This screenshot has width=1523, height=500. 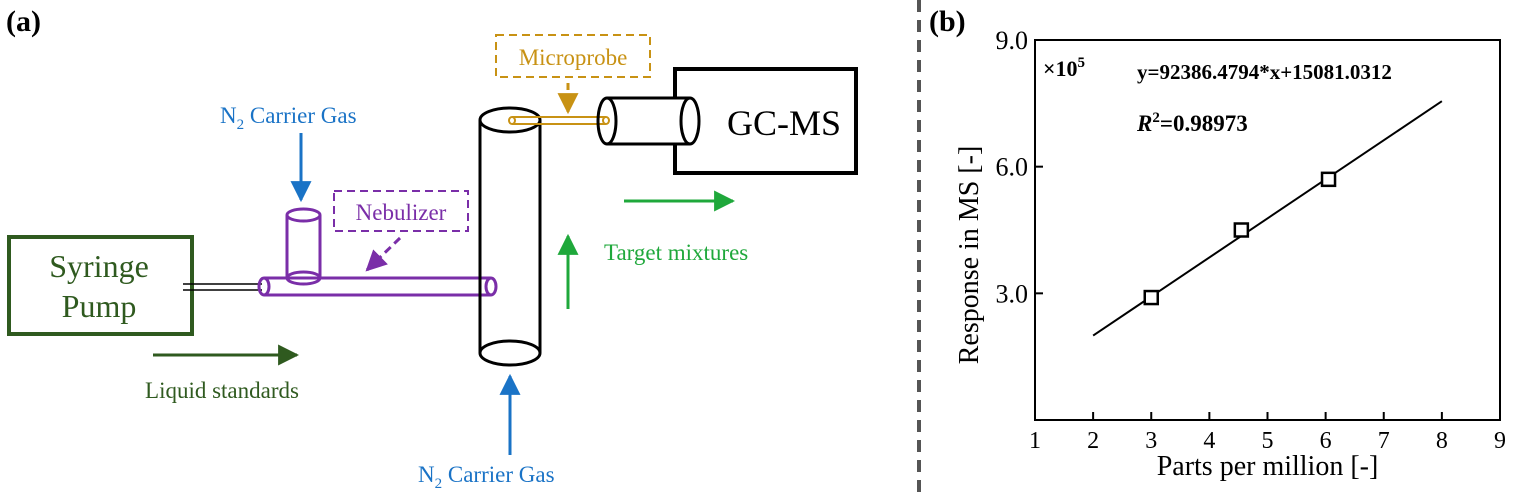 What do you see at coordinates (1442, 441) in the screenshot?
I see `x-tick-label: 8` at bounding box center [1442, 441].